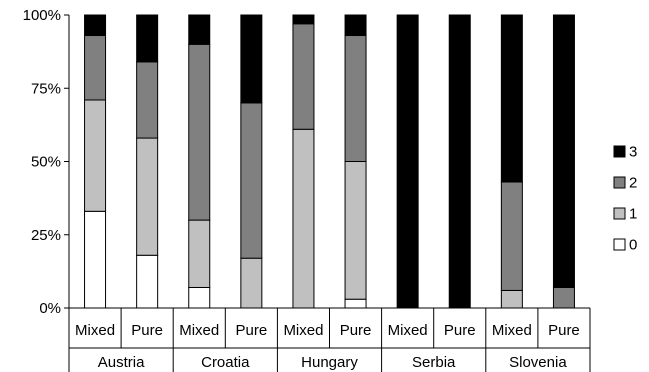  Describe the element at coordinates (538, 362) in the screenshot. I see `group-label: Slovenia` at that location.